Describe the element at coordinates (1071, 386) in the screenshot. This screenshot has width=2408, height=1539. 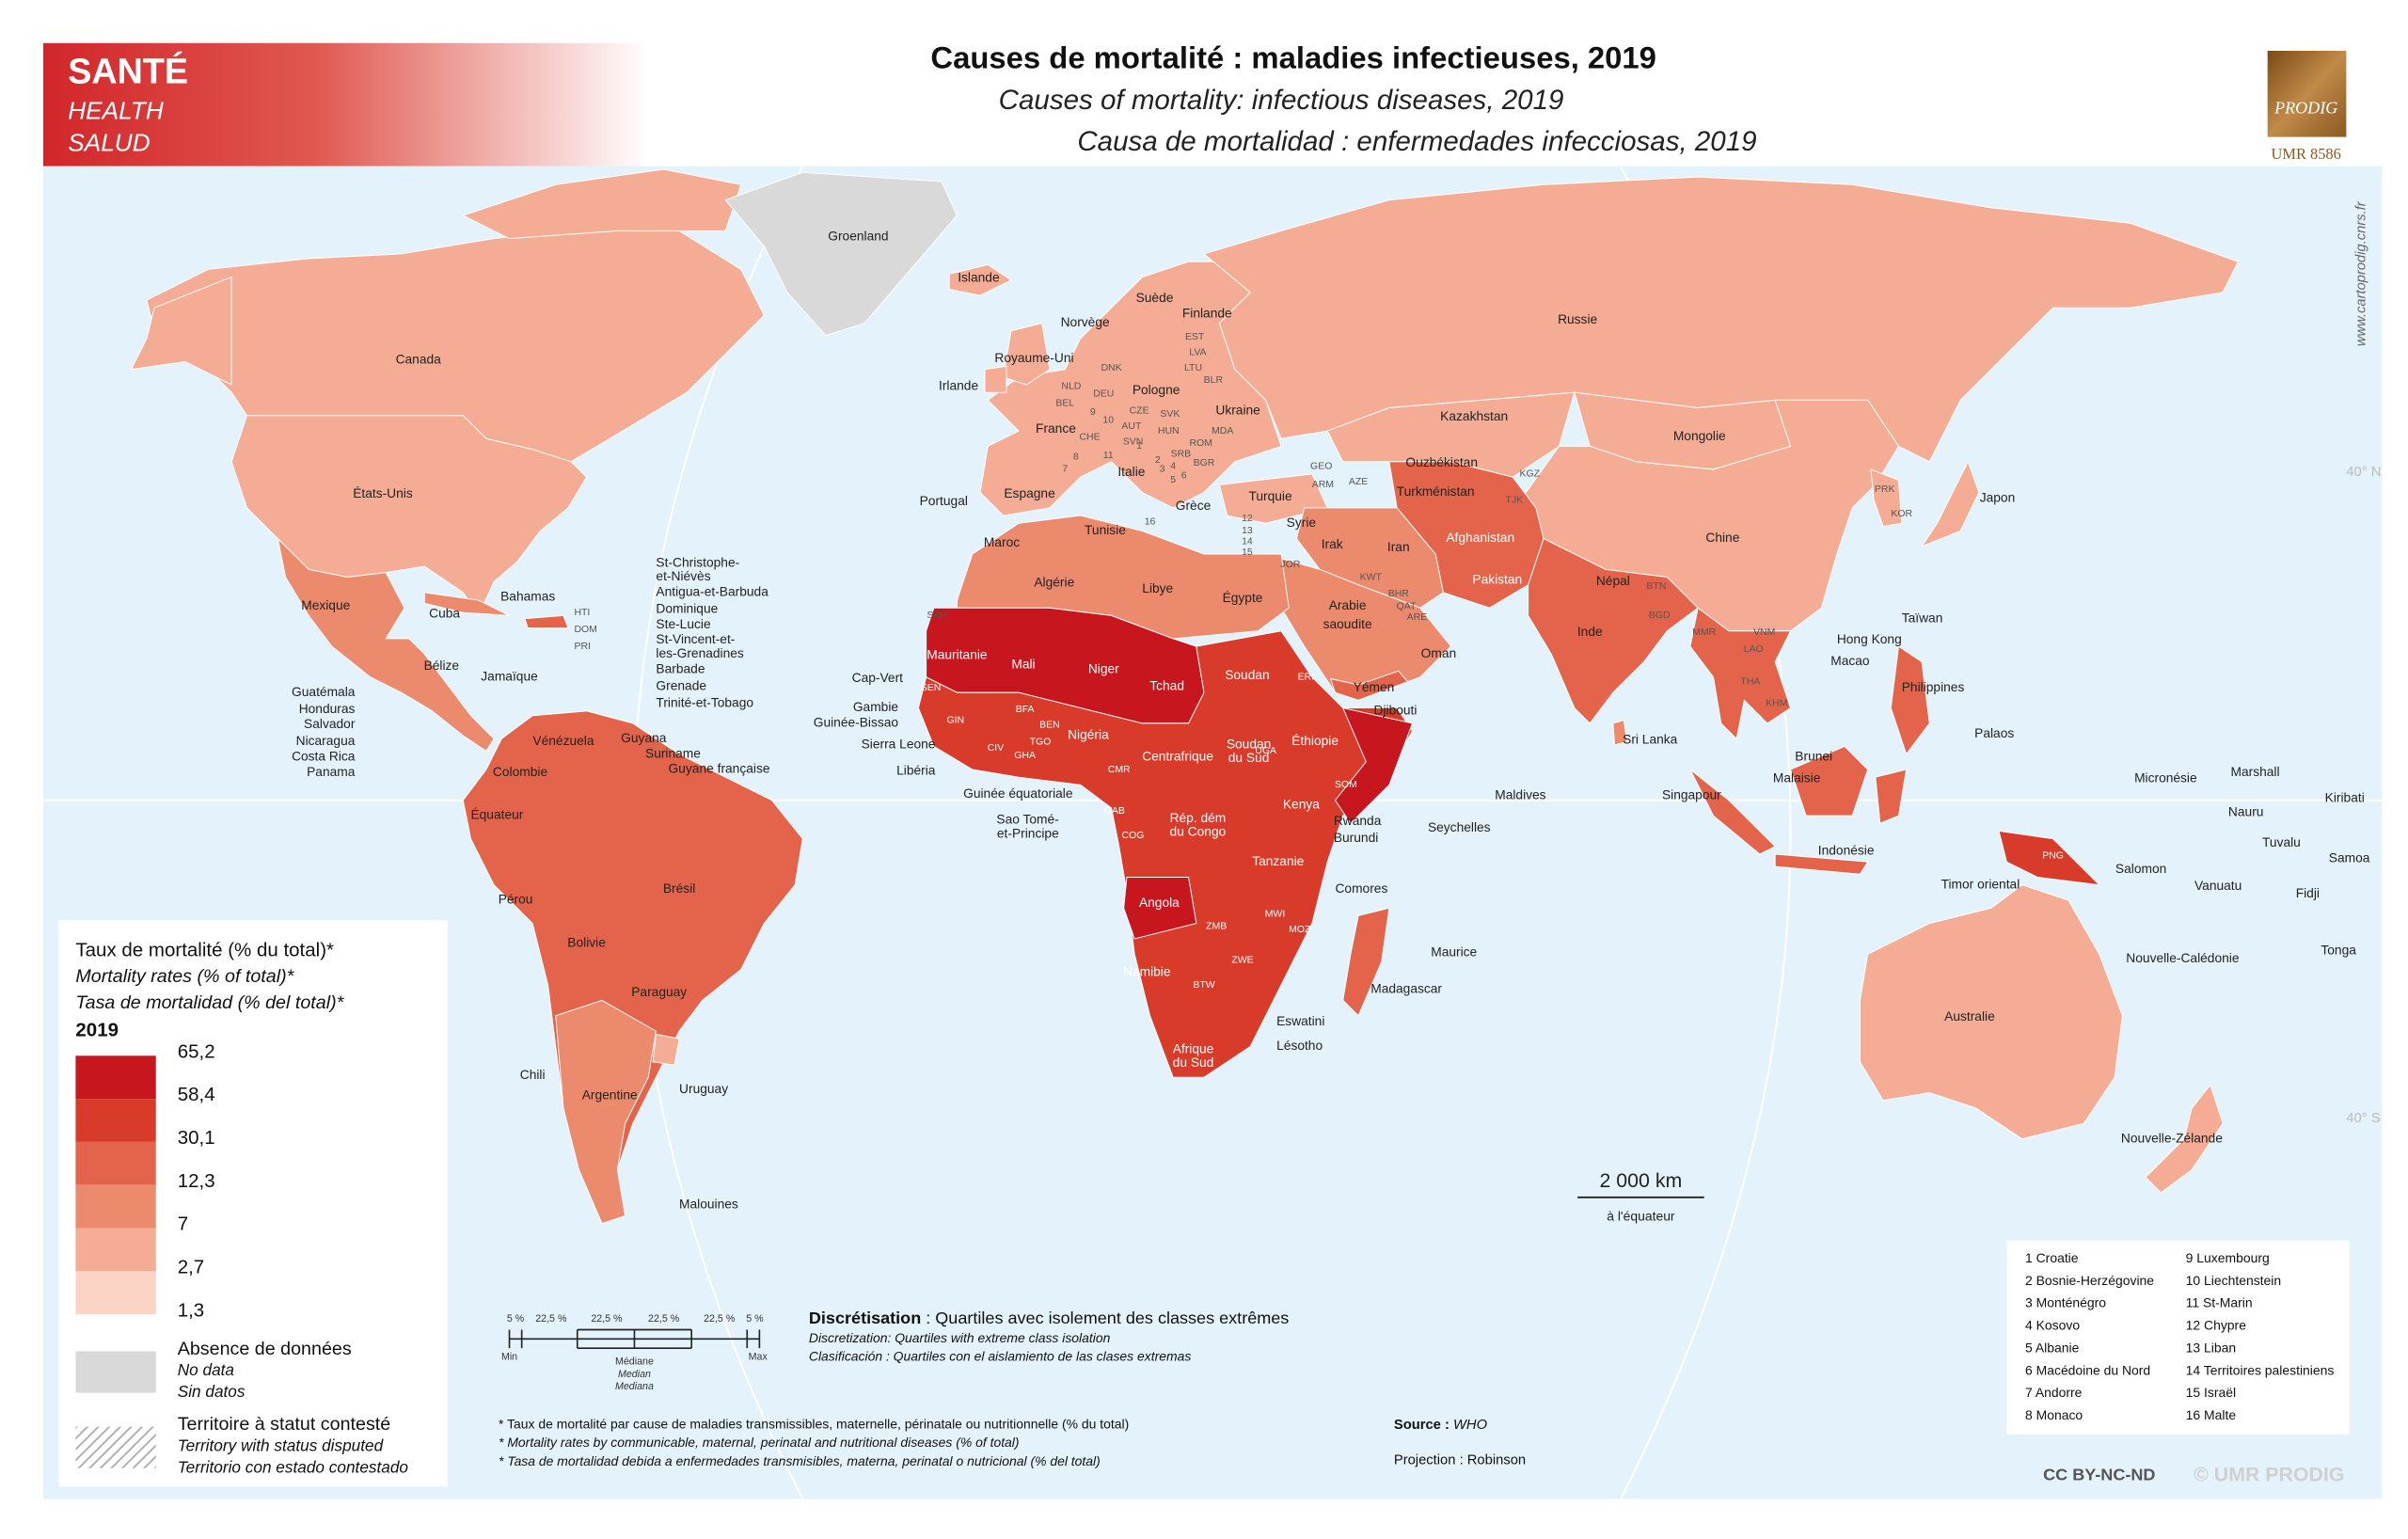
I see `country-label: NLD` at that location.